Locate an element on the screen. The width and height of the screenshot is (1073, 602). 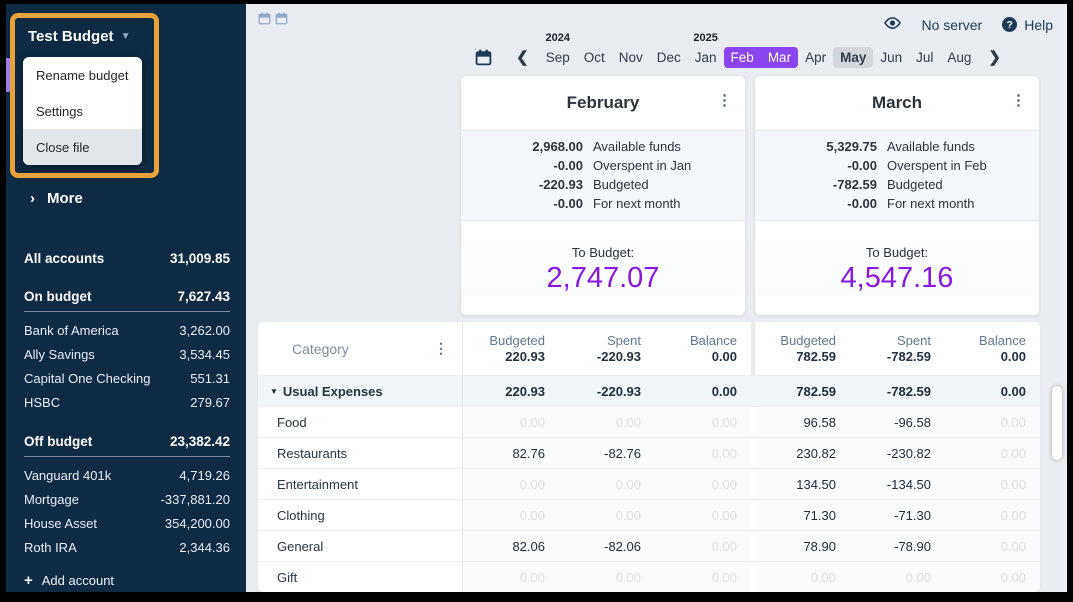
cell-mar-balance-clothing: 0.00 is located at coordinates (992, 515).